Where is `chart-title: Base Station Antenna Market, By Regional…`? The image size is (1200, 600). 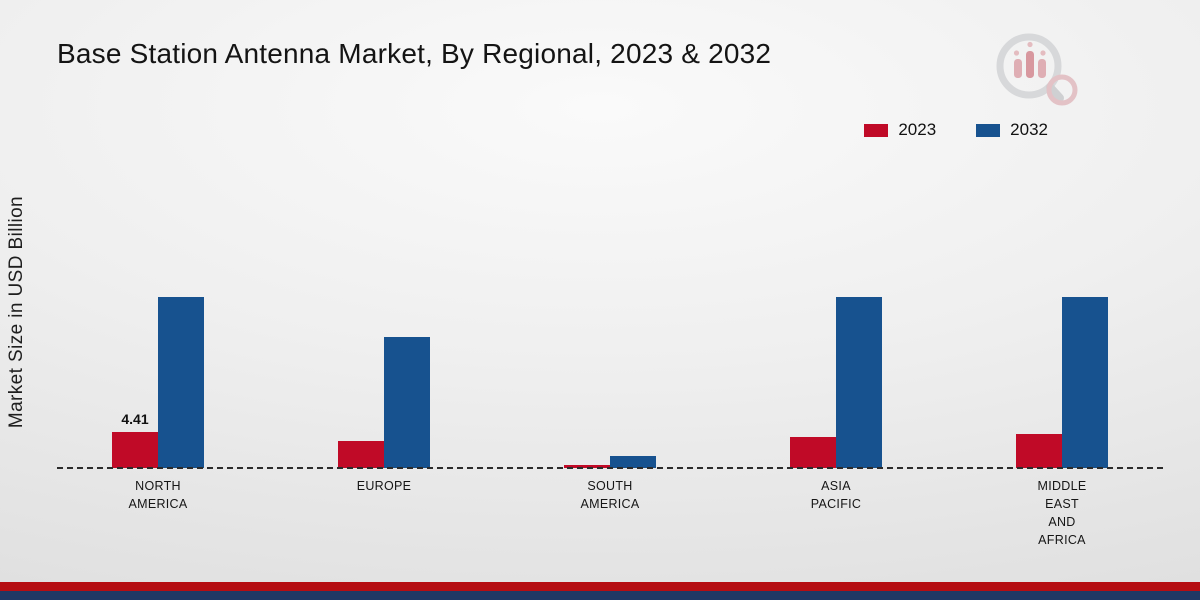 chart-title: Base Station Antenna Market, By Regional… is located at coordinates (414, 53).